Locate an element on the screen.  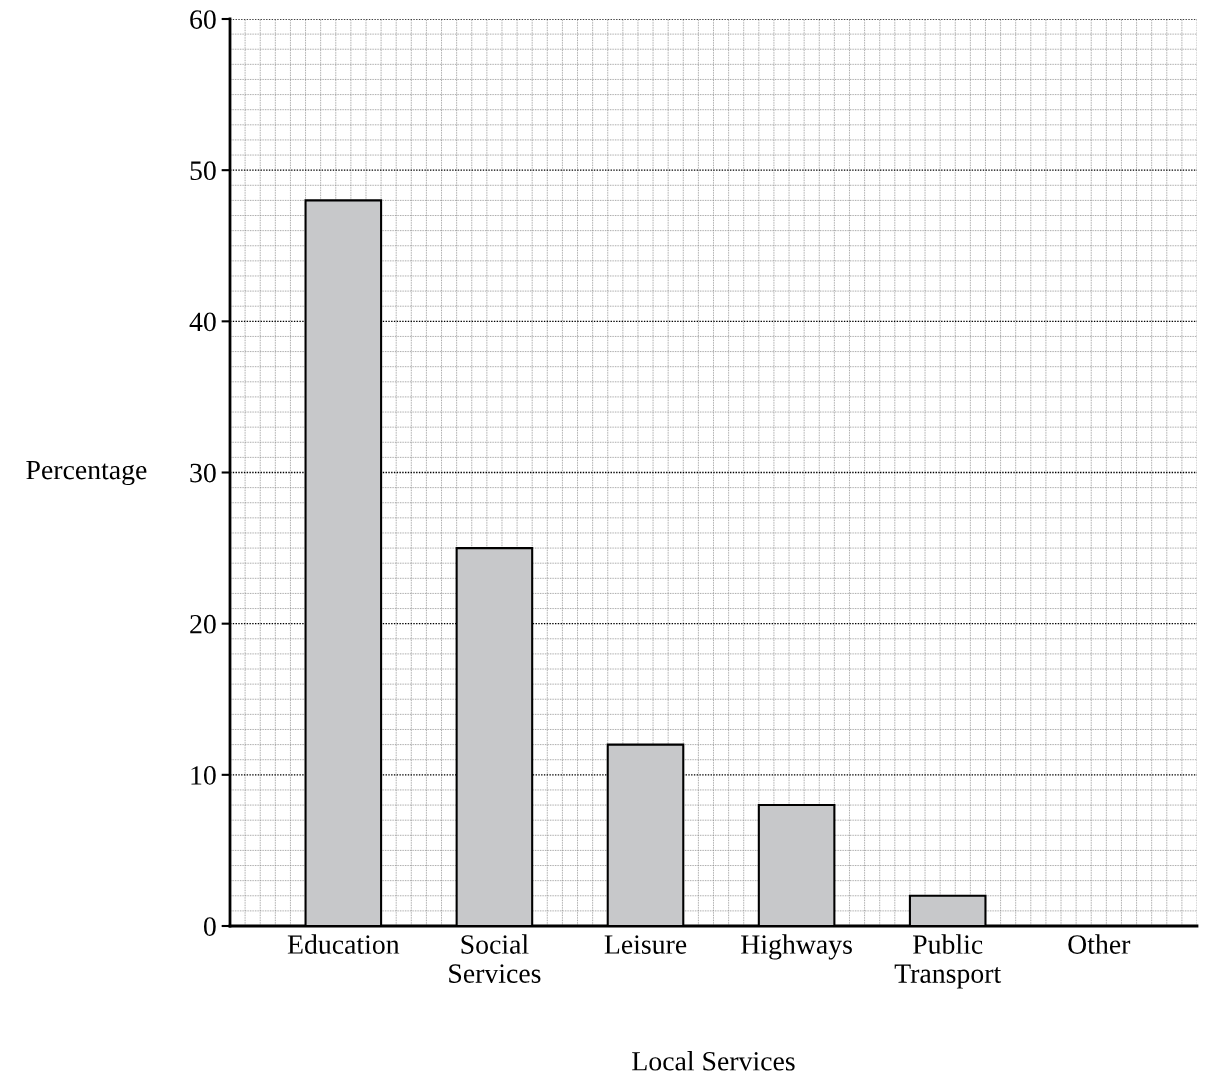
x-tick-label: Social Services is located at coordinates (495, 958).